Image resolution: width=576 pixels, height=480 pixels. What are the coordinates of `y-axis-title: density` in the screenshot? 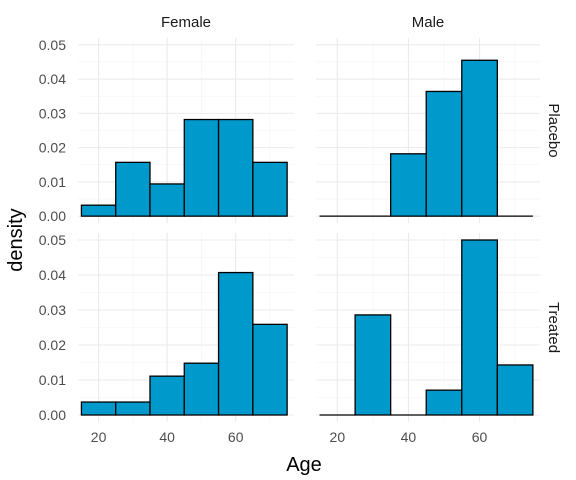 It's located at (16, 239).